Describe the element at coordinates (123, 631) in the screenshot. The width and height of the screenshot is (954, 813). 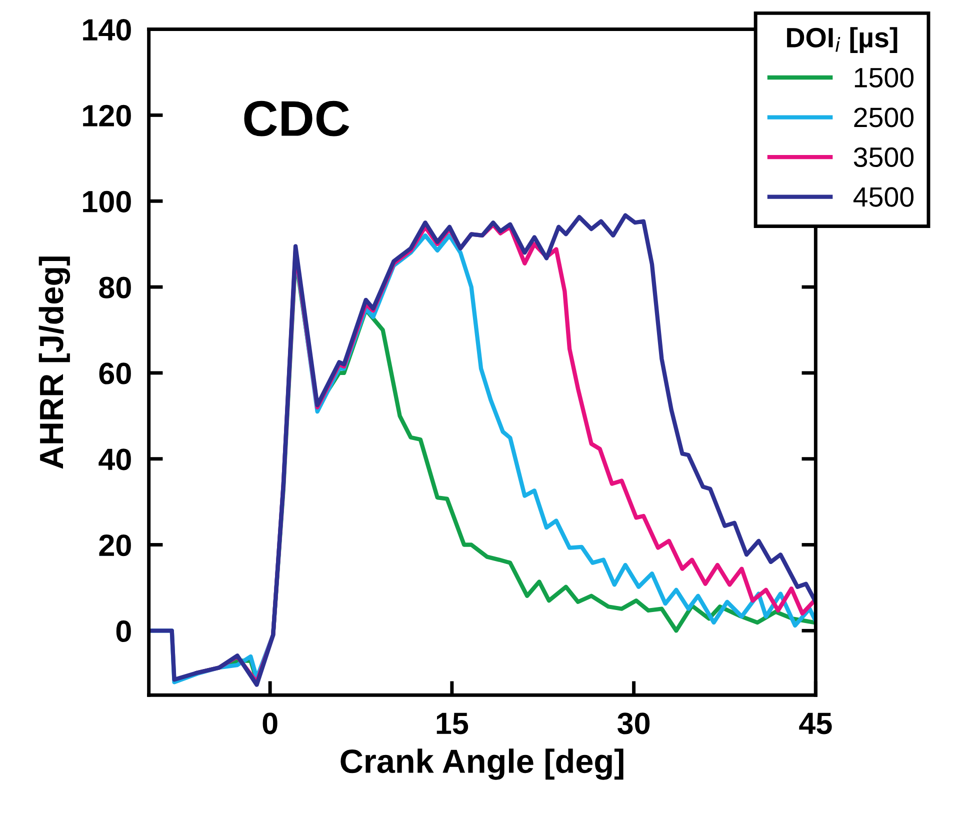
I see `y-tick-label: 0` at that location.